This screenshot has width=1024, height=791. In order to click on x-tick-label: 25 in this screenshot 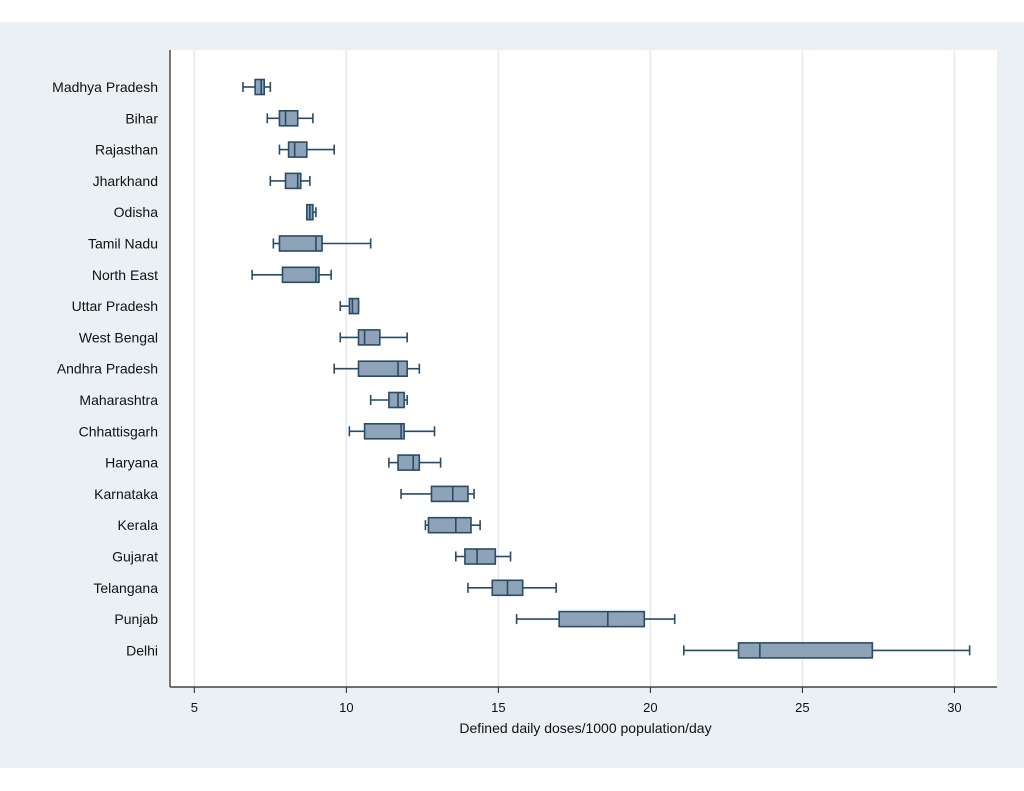, I will do `click(802, 707)`.